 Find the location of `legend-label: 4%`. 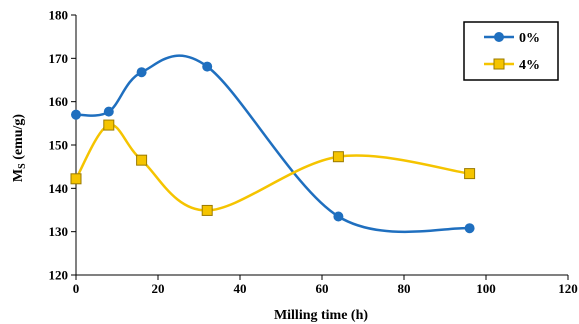

legend-label: 4% is located at coordinates (529, 65).